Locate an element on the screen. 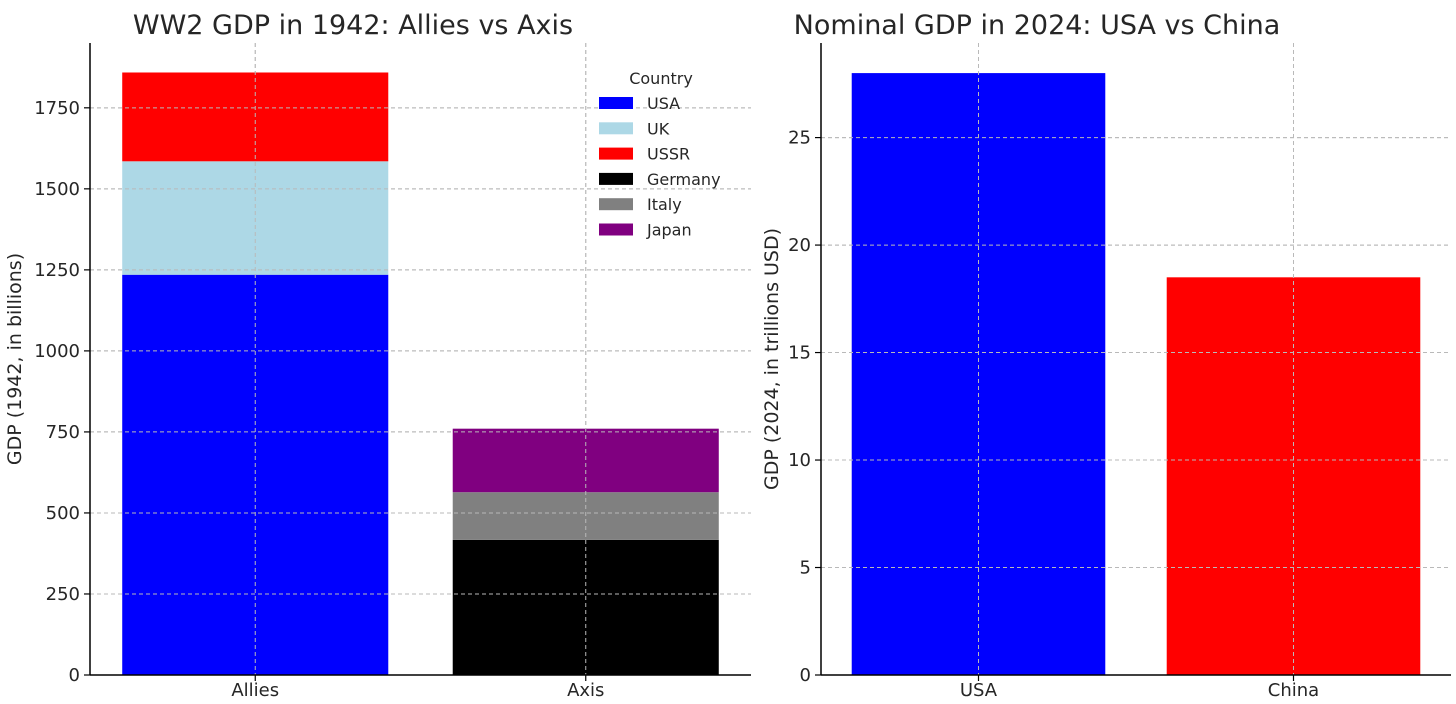 This screenshot has width=1456, height=704. legend-label: Italy is located at coordinates (664, 204).